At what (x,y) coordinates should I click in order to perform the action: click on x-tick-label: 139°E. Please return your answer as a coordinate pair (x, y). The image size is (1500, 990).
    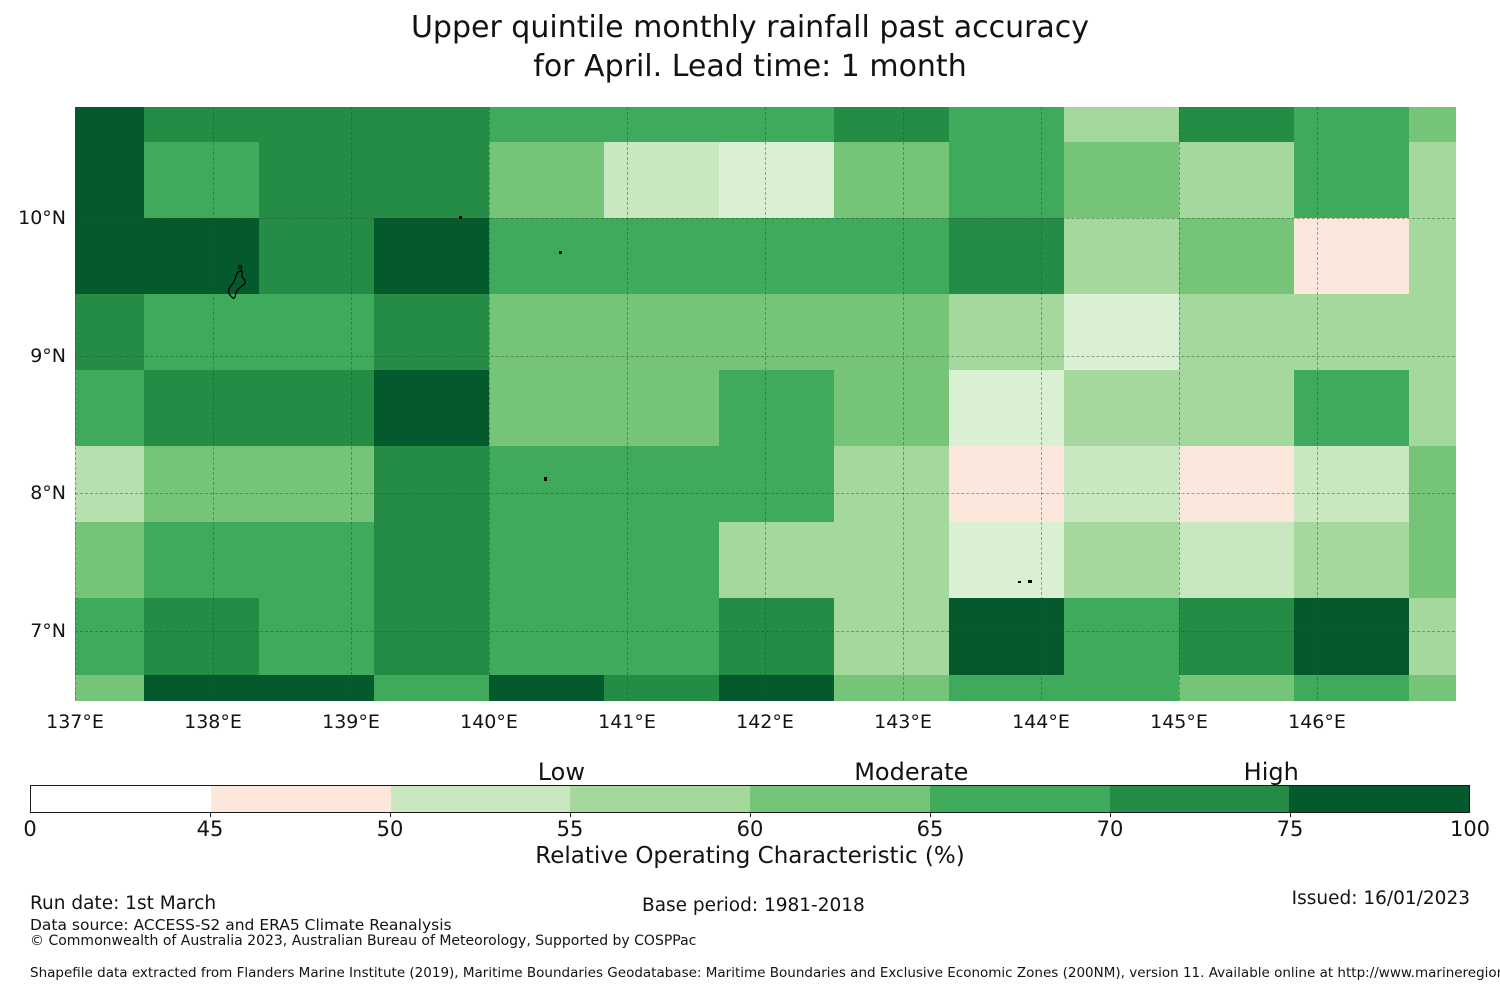
    Looking at the image, I should click on (351, 722).